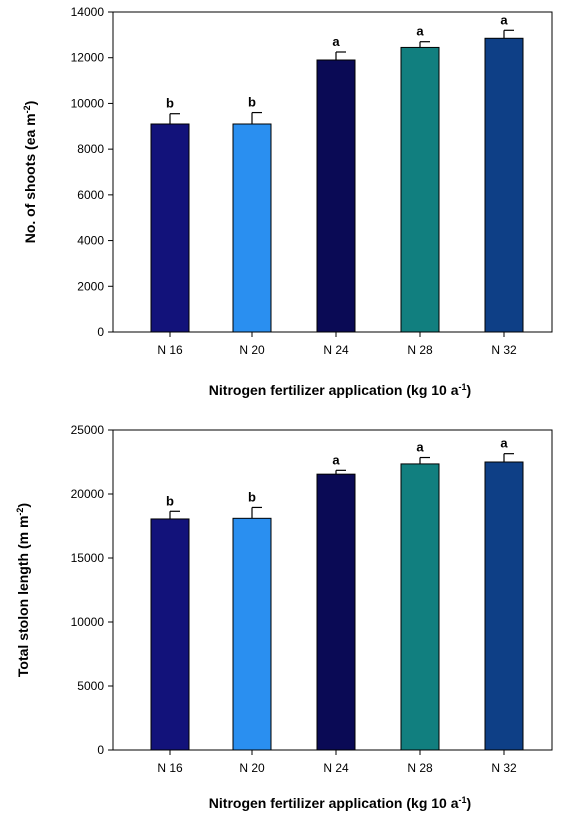  What do you see at coordinates (88, 58) in the screenshot?
I see `shoots-y-tick-label: 12000` at bounding box center [88, 58].